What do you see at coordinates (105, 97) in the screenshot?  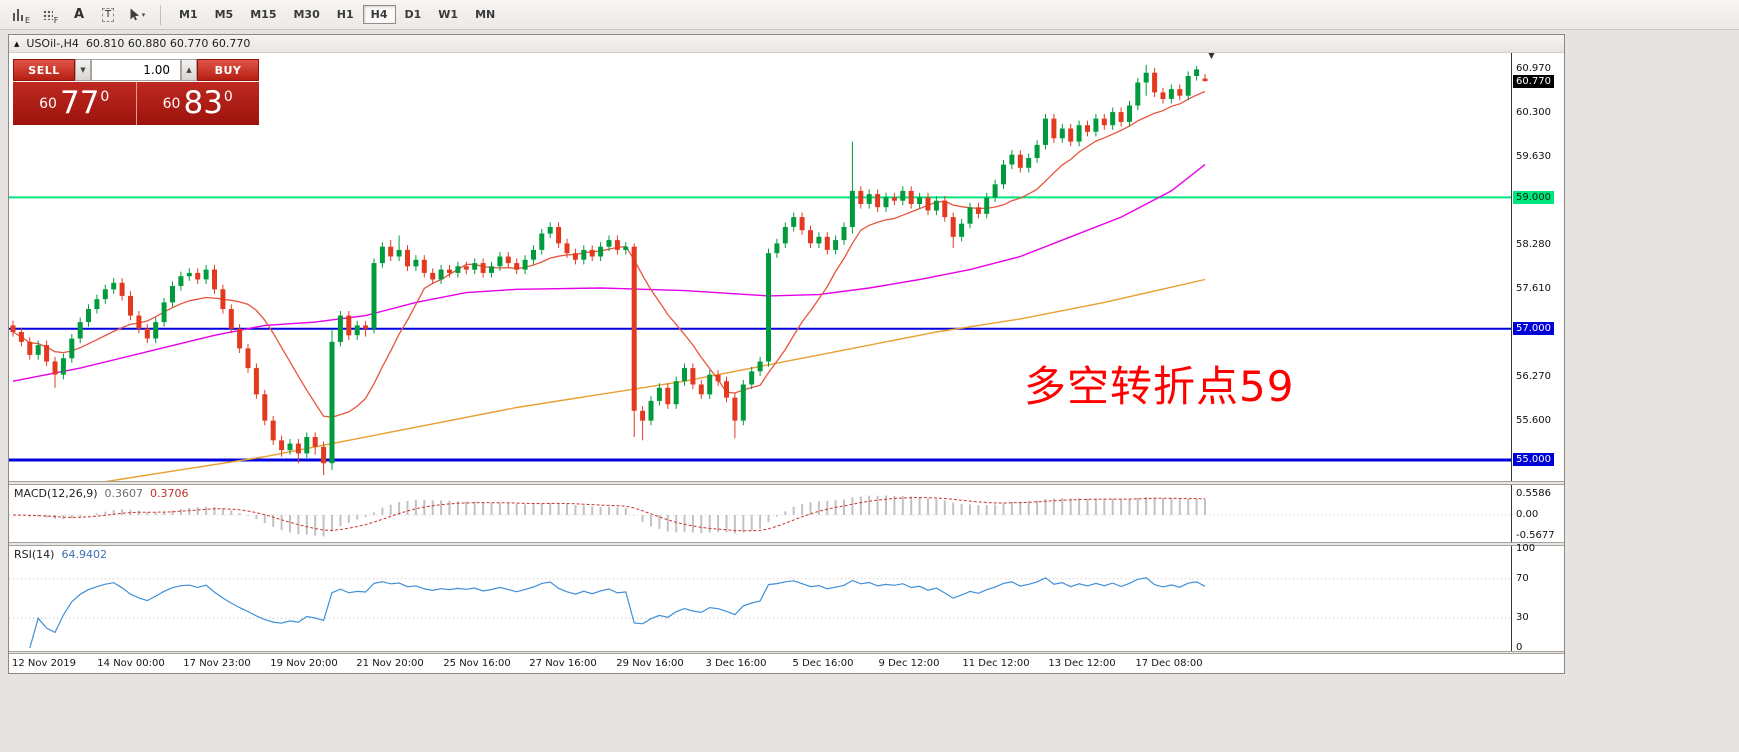 I see `sell-price-sup: 0` at bounding box center [105, 97].